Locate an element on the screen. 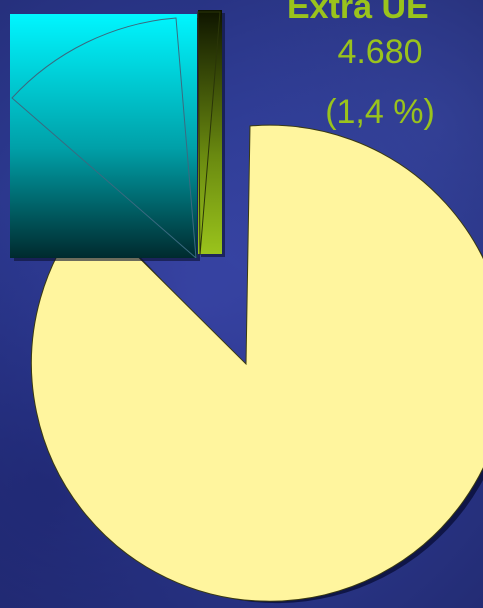 This screenshot has height=608, width=483. green-slice-group is located at coordinates (211, 133).